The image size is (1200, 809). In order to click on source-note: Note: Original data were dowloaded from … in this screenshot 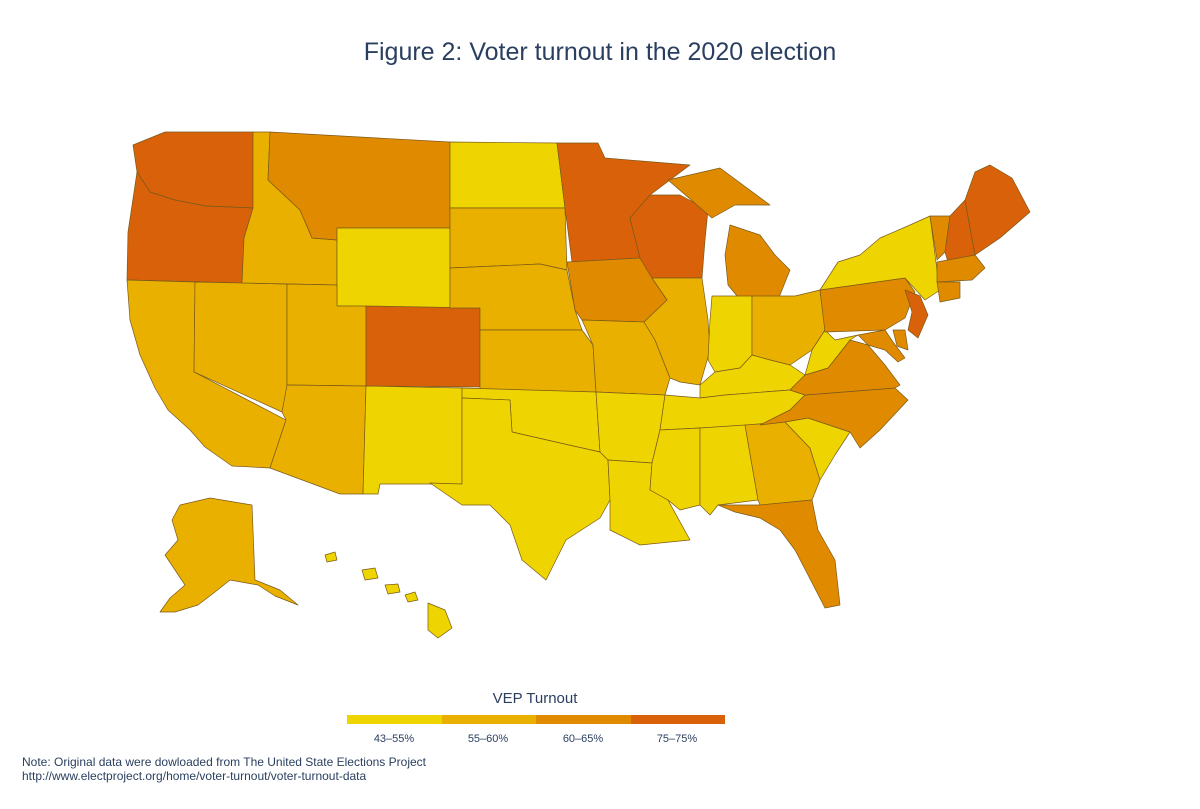, I will do `click(224, 769)`.